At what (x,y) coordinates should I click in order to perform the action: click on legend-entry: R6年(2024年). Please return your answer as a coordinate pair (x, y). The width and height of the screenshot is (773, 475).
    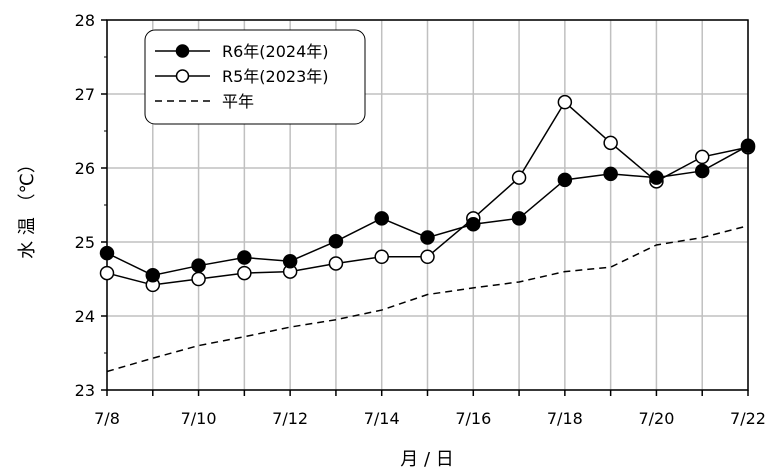
    Looking at the image, I should click on (242, 51).